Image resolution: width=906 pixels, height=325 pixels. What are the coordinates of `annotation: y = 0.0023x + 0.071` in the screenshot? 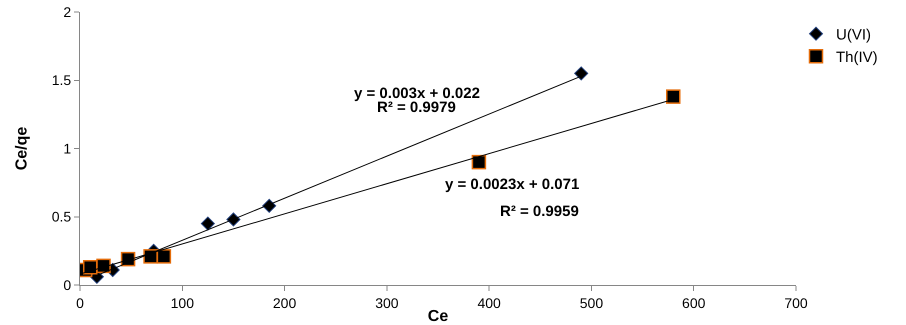 It's located at (512, 184).